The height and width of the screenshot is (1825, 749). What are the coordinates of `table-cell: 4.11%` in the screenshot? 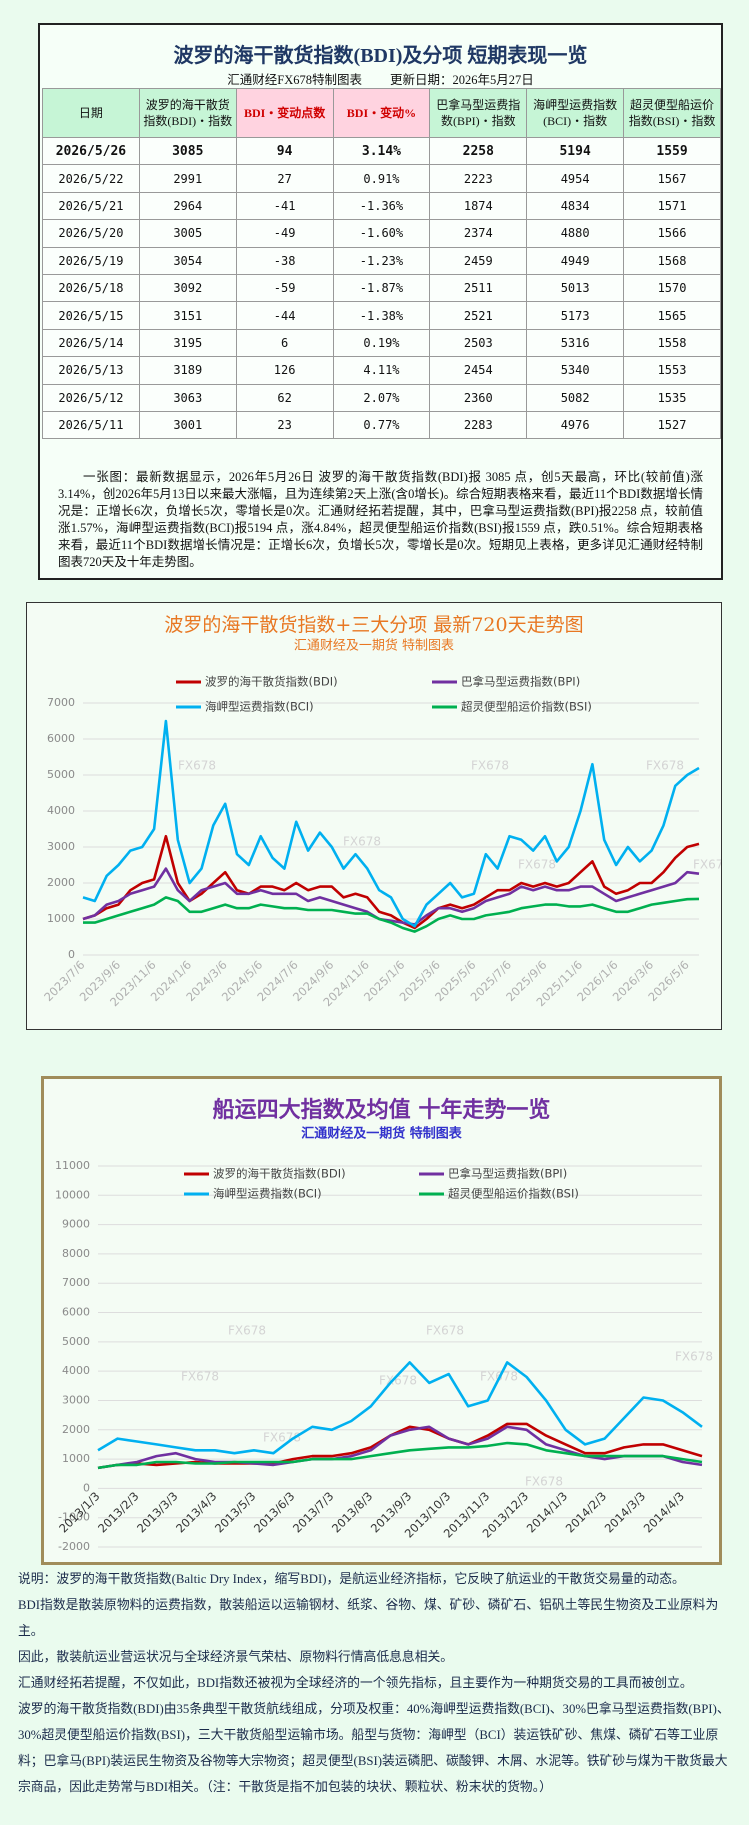 It's located at (381, 370).